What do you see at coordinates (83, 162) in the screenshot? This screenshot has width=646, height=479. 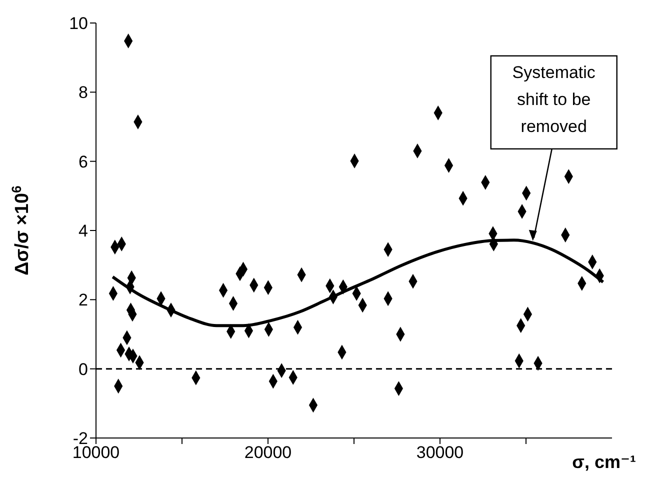 I see `y-tick-label: 6` at bounding box center [83, 162].